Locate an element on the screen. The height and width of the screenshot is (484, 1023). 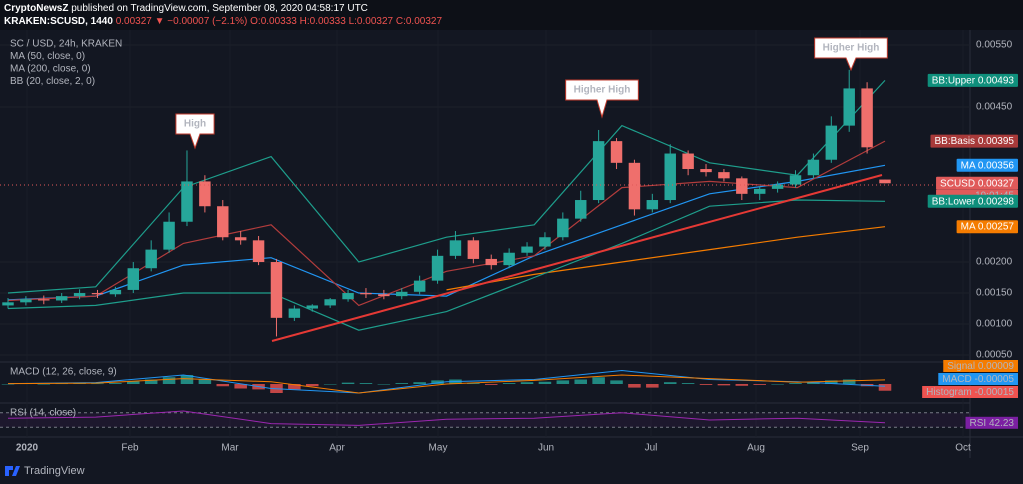
macd-line is located at coordinates (446, 384).